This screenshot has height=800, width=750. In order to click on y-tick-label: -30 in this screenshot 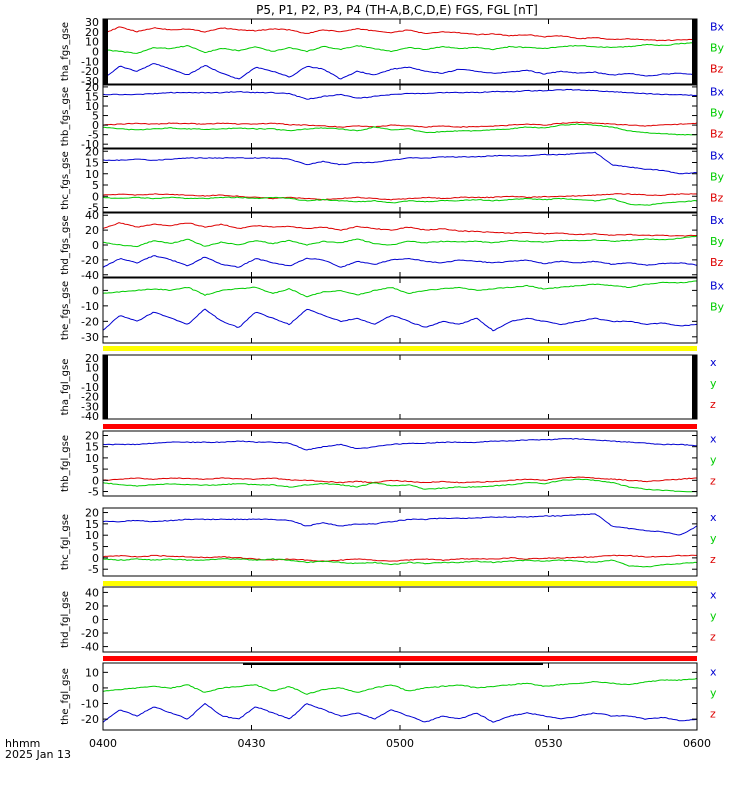, I will do `click(90, 337)`.